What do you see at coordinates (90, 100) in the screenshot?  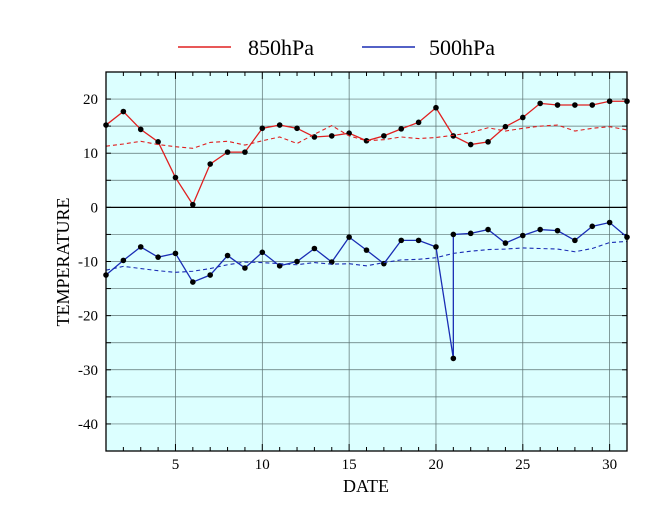 I see `y-tick-label: 20` at bounding box center [90, 100].